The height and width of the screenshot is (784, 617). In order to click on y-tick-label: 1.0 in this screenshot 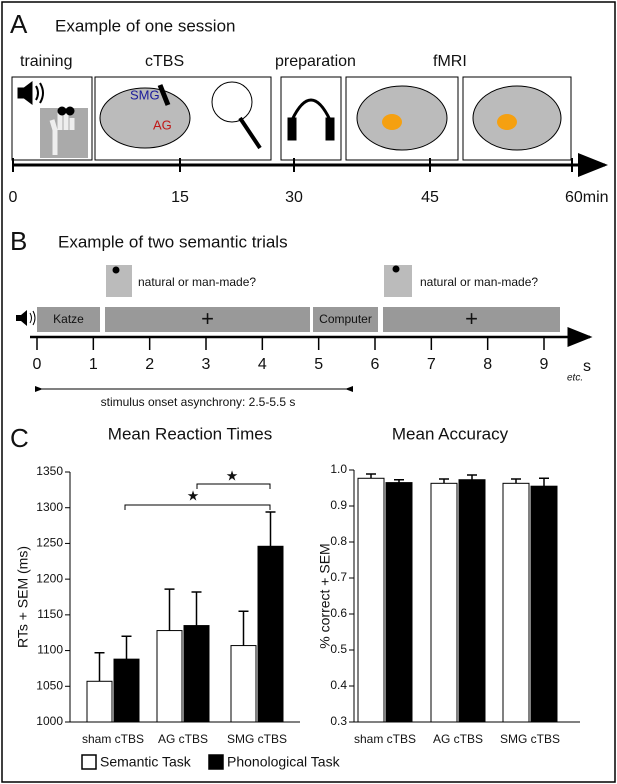, I will do `click(338, 469)`.